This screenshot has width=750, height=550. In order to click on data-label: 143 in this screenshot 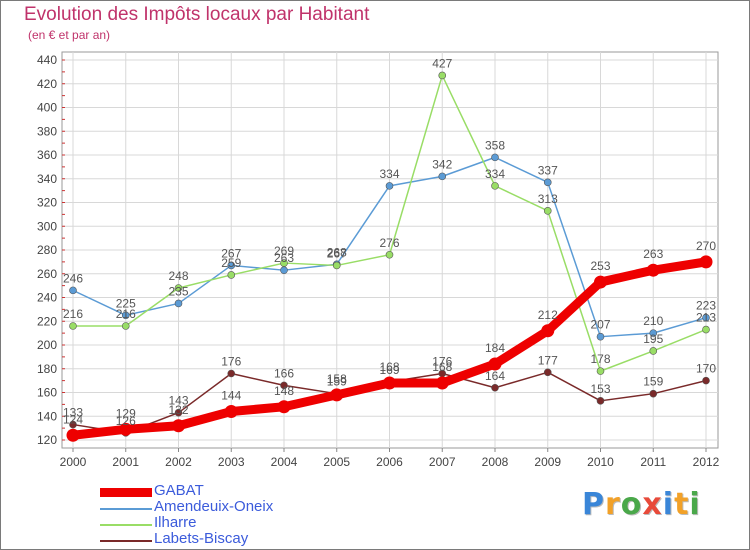, I will do `click(178, 401)`.